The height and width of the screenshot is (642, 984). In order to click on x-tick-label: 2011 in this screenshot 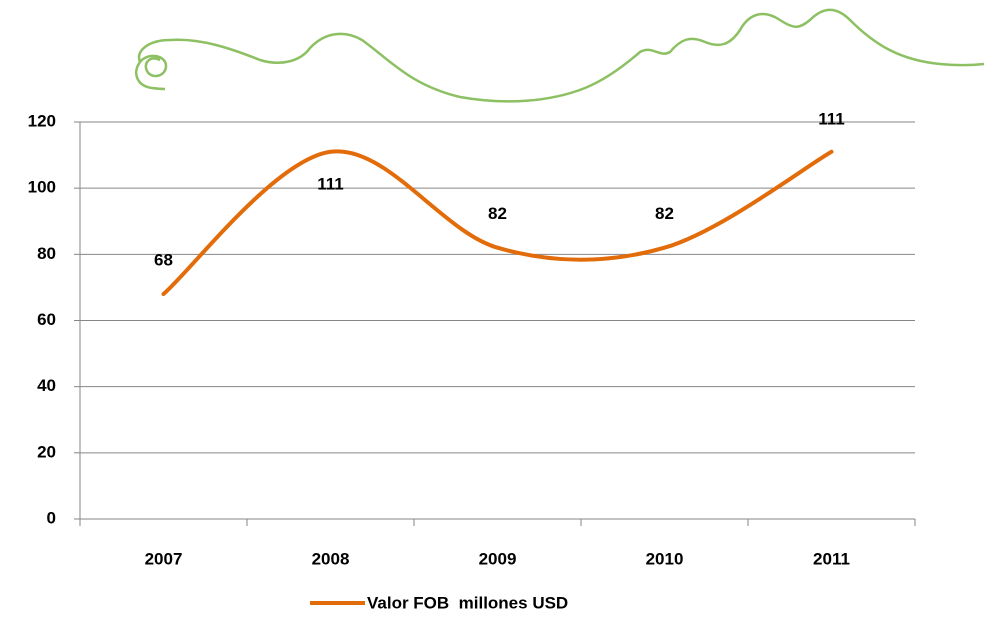, I will do `click(831, 558)`.